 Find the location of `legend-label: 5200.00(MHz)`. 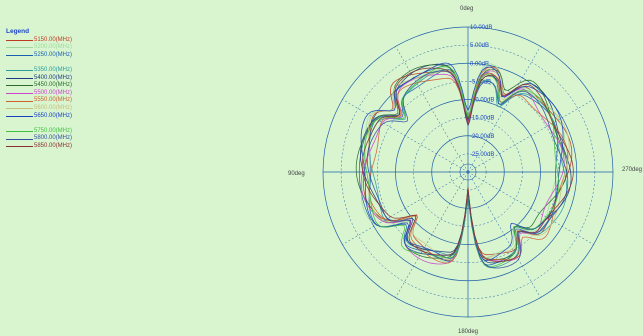

legend-label: 5200.00(MHz) is located at coordinates (53, 47).